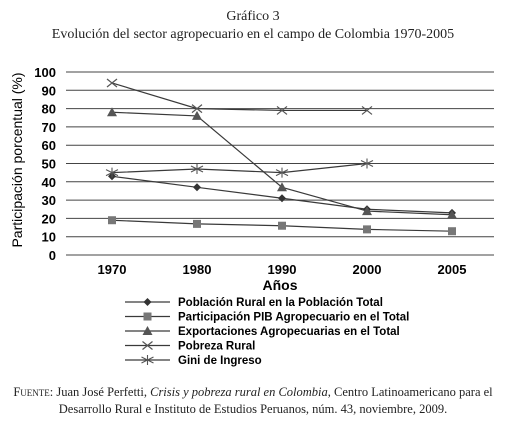  What do you see at coordinates (49, 109) in the screenshot?
I see `y-tick-80: 80` at bounding box center [49, 109].